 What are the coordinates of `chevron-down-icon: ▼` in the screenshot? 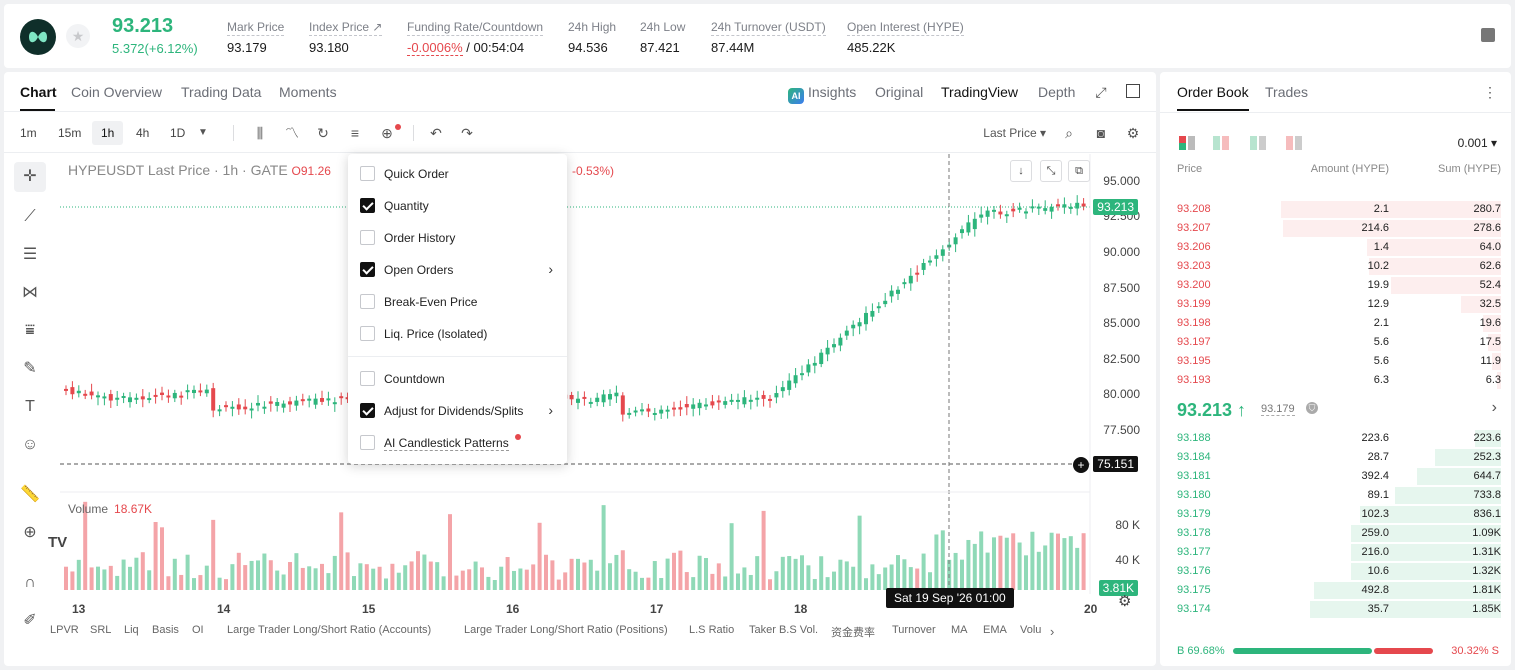 It's located at (203, 132).